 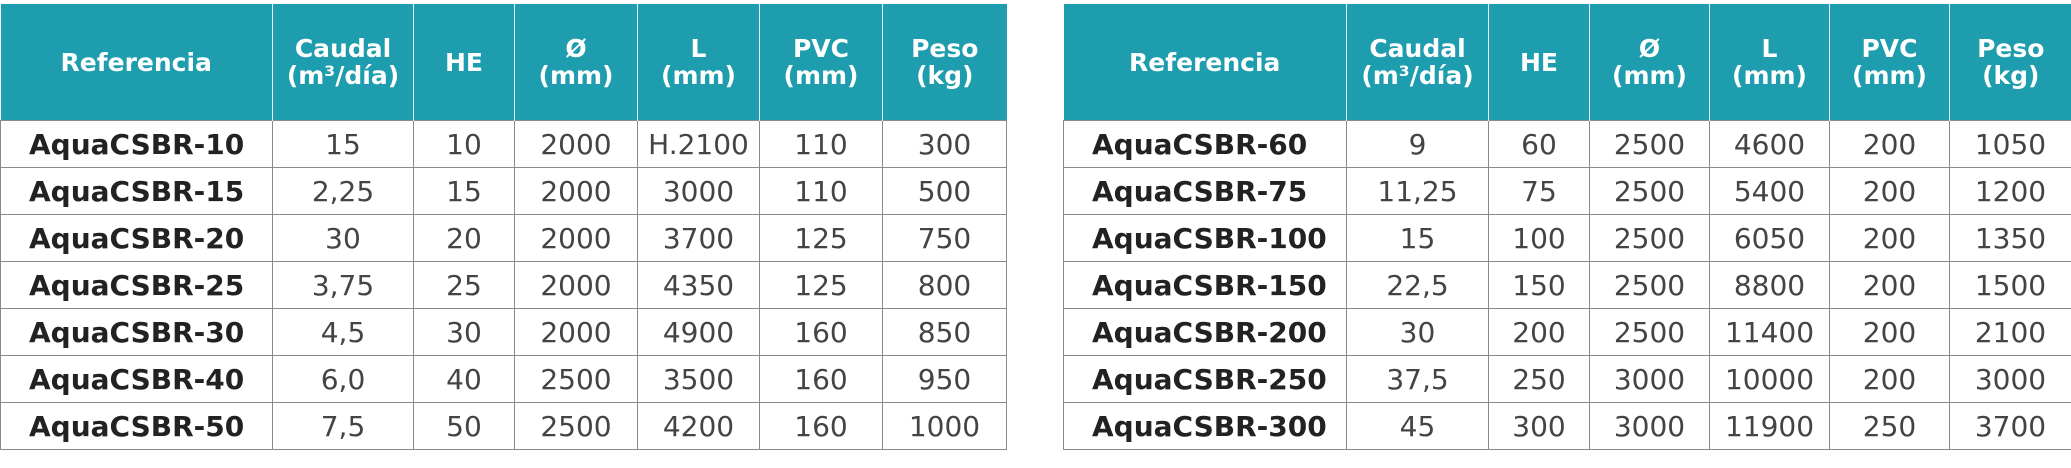 What do you see at coordinates (1769, 426) in the screenshot?
I see `cell: 11900` at bounding box center [1769, 426].